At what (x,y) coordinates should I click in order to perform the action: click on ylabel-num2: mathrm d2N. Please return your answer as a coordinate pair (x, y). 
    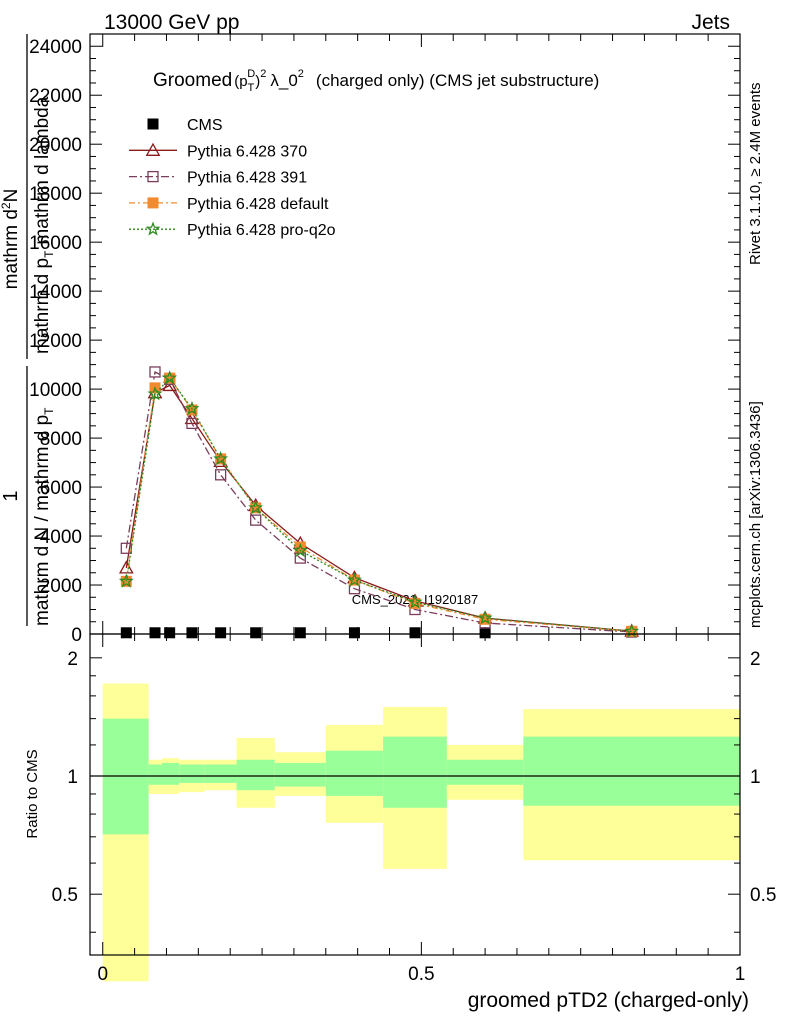
    Looking at the image, I should click on (11, 239).